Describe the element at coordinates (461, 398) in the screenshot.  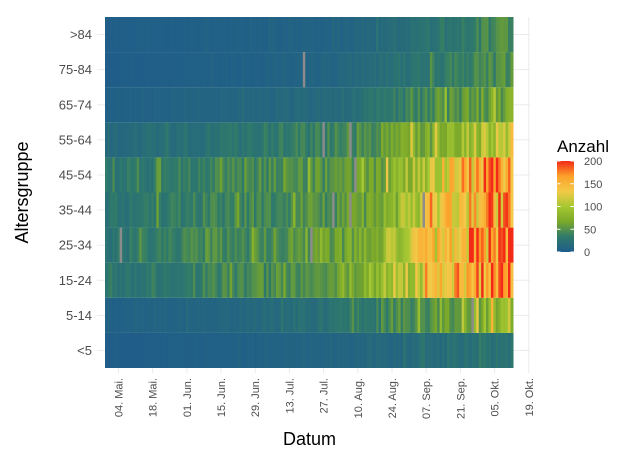
I see `x-tick-label: 21. Sep.` at that location.